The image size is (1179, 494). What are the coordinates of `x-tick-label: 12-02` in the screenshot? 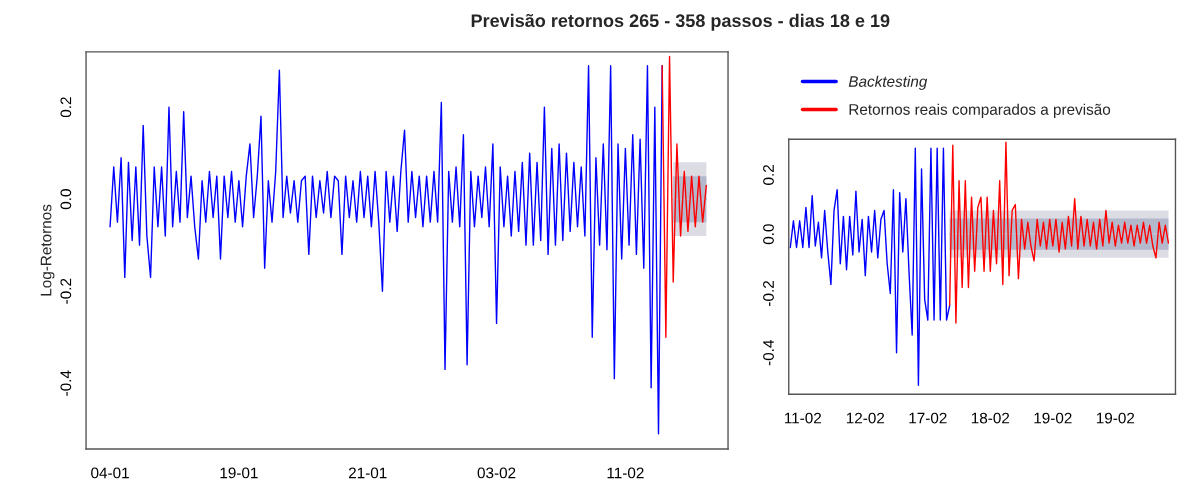 It's located at (865, 418).